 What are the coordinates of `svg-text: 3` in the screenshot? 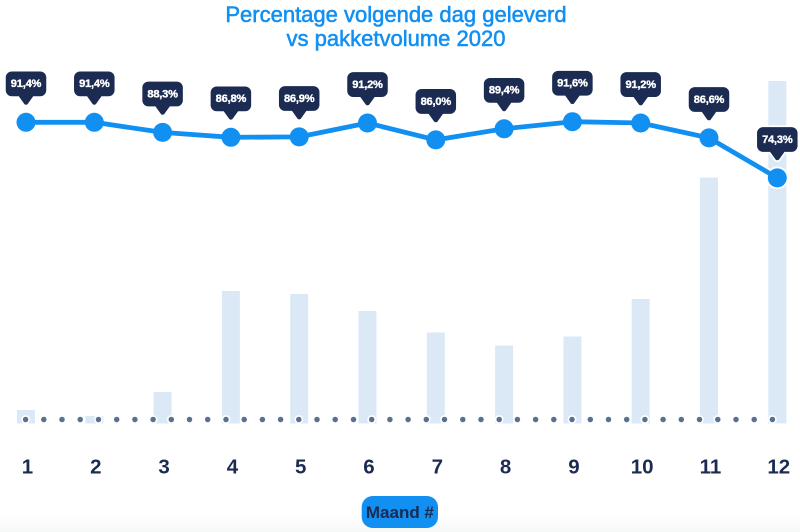 It's located at (163, 467).